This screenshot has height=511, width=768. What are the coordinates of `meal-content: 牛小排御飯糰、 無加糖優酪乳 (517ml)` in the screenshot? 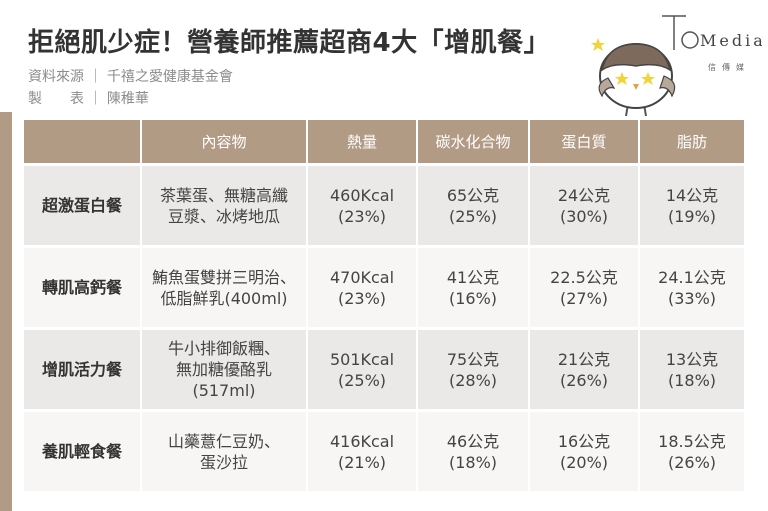 It's located at (225, 369).